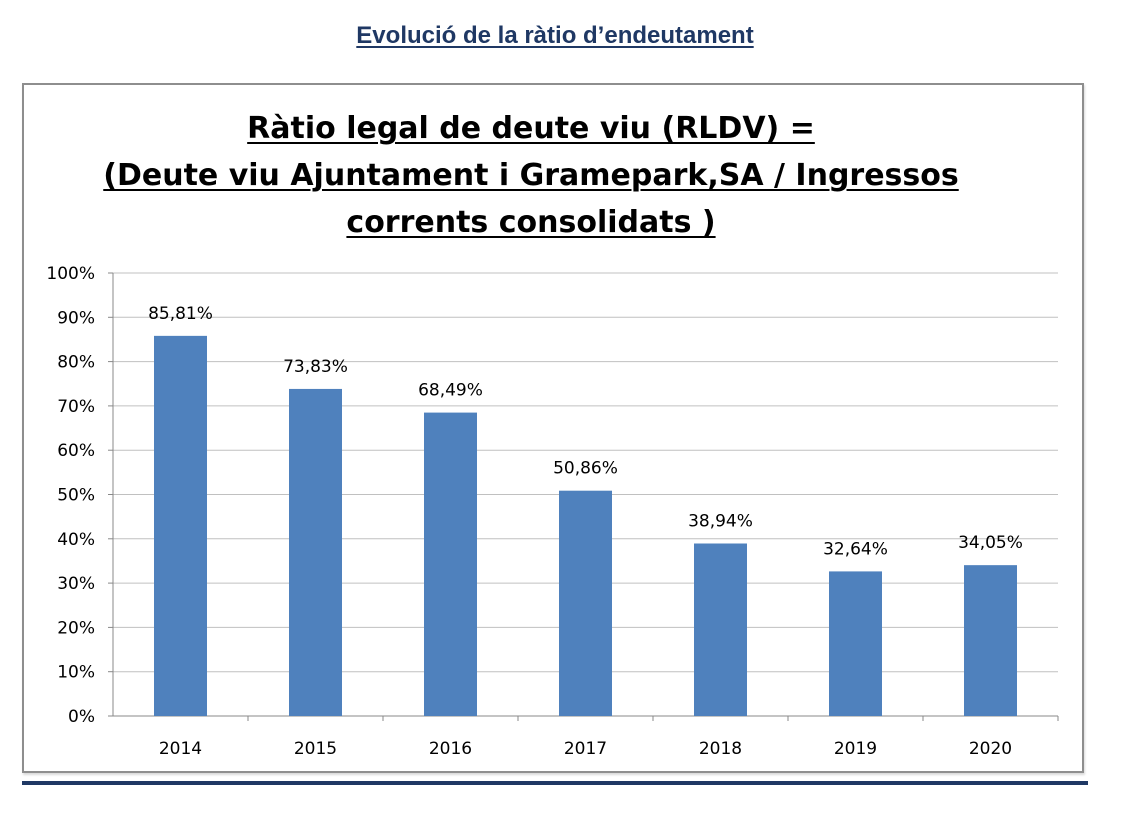 The height and width of the screenshot is (825, 1122). I want to click on x-tick-label: 2018, so click(720, 749).